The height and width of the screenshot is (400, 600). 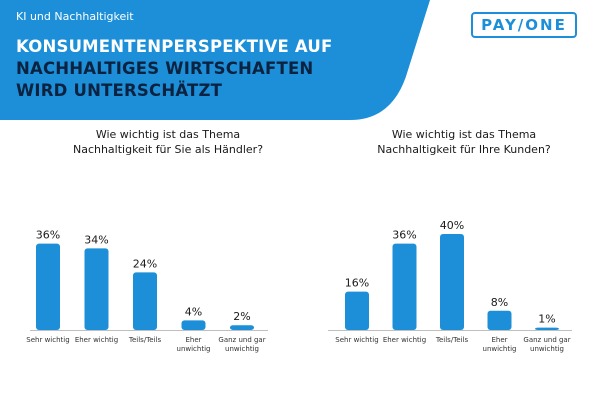 I want to click on chart-left-value-label-3: 24%, so click(x=145, y=263).